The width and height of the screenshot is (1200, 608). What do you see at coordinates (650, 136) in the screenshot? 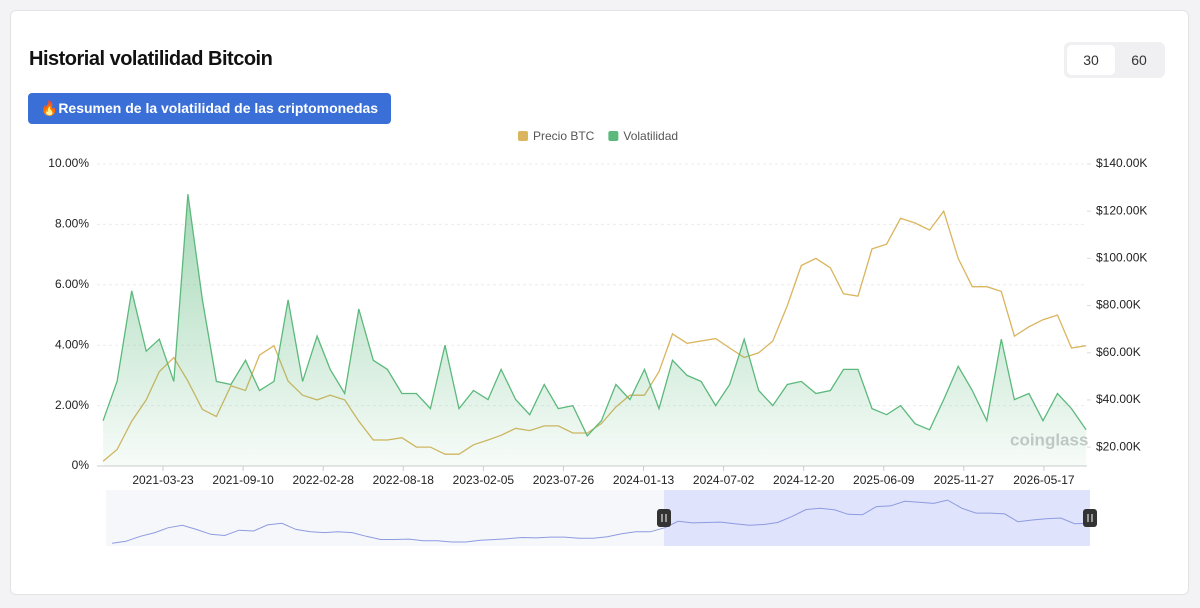
I see `legend-label: Volatilidad` at bounding box center [650, 136].